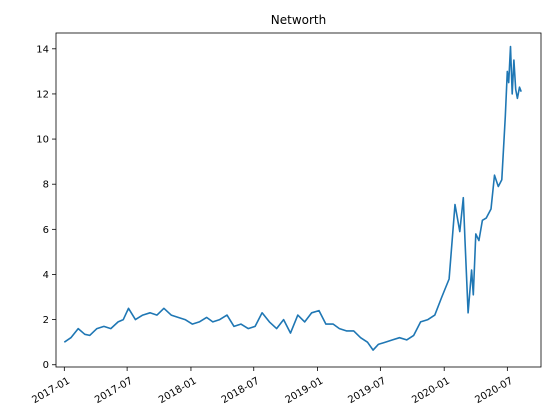  Describe the element at coordinates (46, 320) in the screenshot. I see `y-tick-label: 2` at that location.